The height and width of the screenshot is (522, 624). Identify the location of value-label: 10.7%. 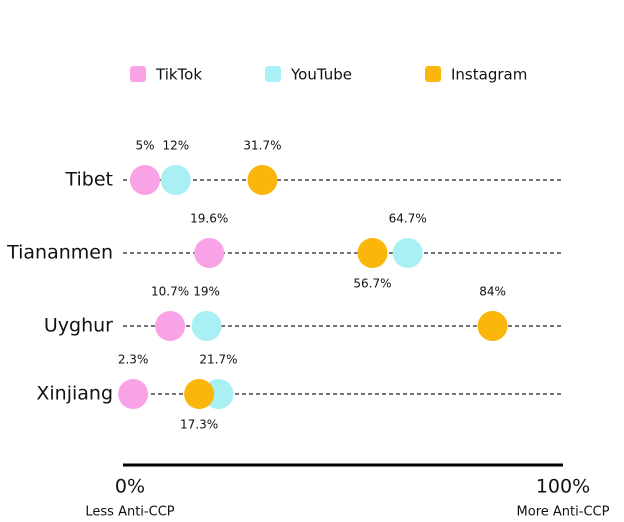
(170, 292).